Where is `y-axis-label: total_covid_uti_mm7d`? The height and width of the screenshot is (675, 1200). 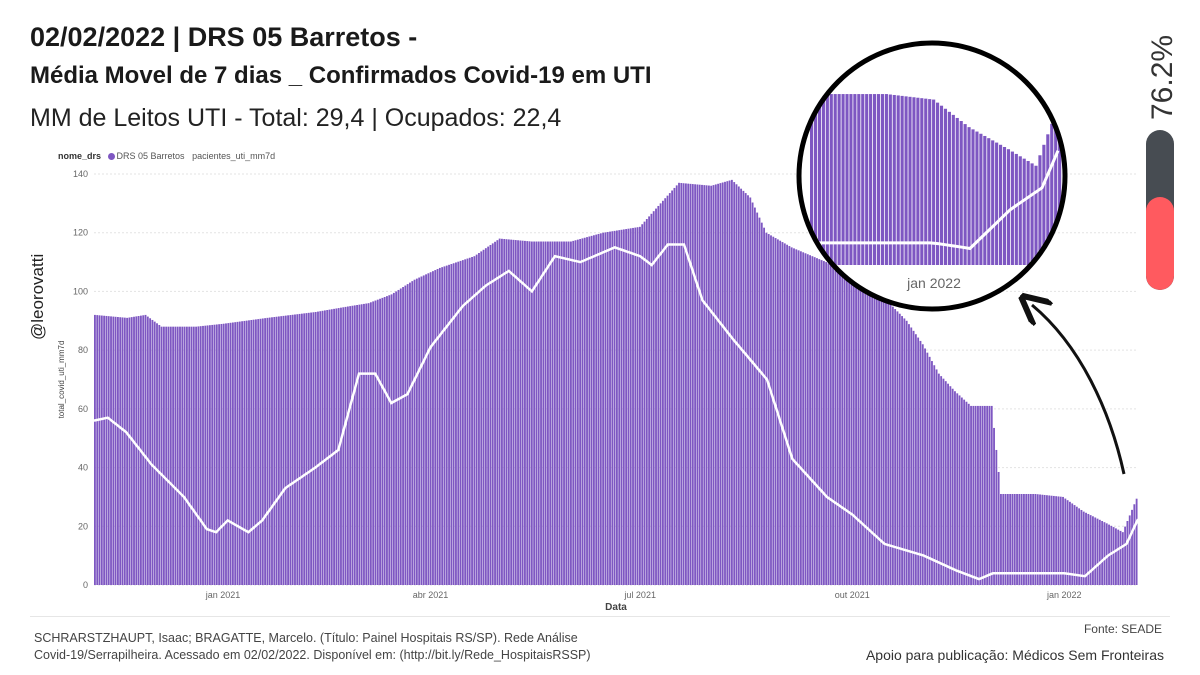
y-axis-label: total_covid_uti_mm7d is located at coordinates (61, 380).